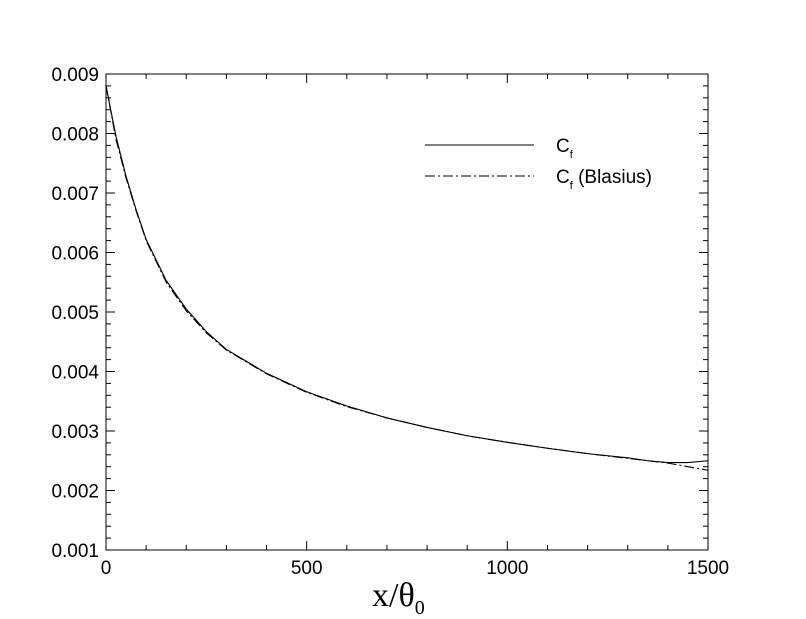  What do you see at coordinates (75, 135) in the screenshot?
I see `y-tick-label: 0.008` at bounding box center [75, 135].